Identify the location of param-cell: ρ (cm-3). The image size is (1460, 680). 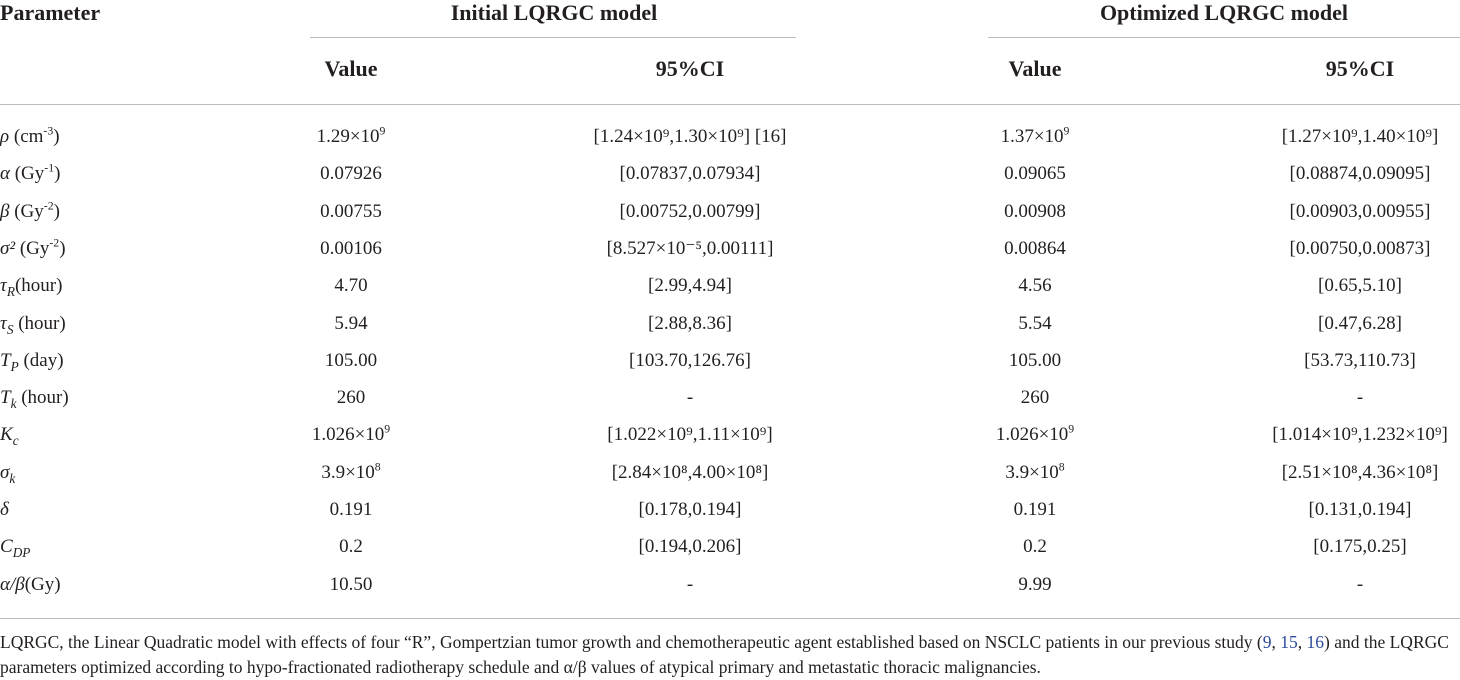
(30, 136).